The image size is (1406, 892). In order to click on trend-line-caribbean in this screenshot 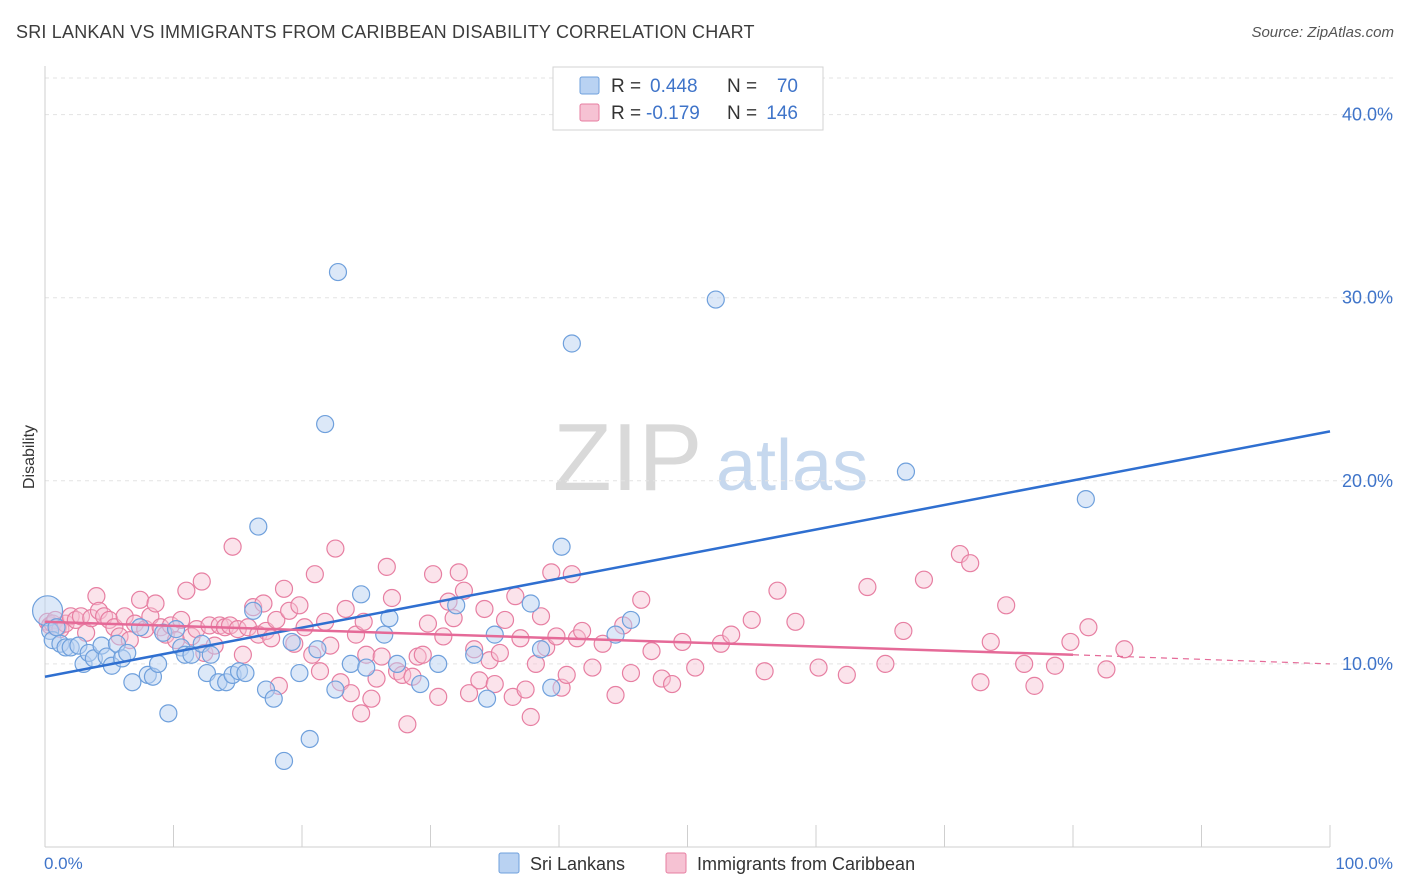, I will do `click(559, 638)`.